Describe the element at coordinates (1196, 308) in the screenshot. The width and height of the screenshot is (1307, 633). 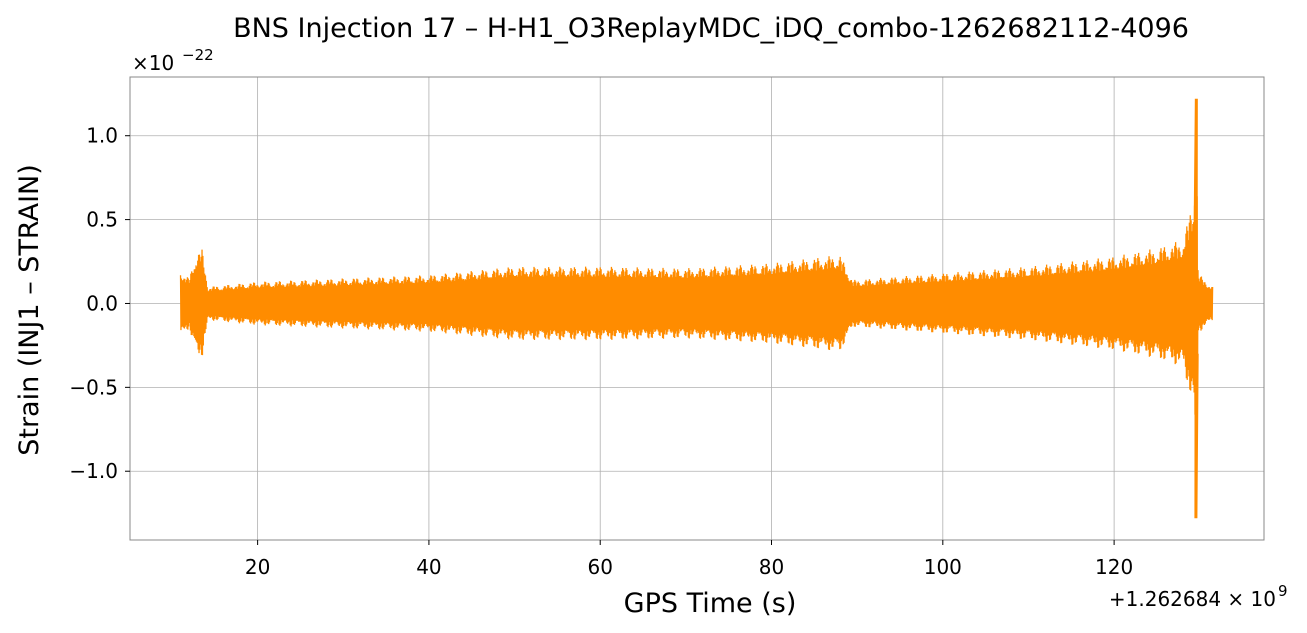
I see `merger-spike` at that location.